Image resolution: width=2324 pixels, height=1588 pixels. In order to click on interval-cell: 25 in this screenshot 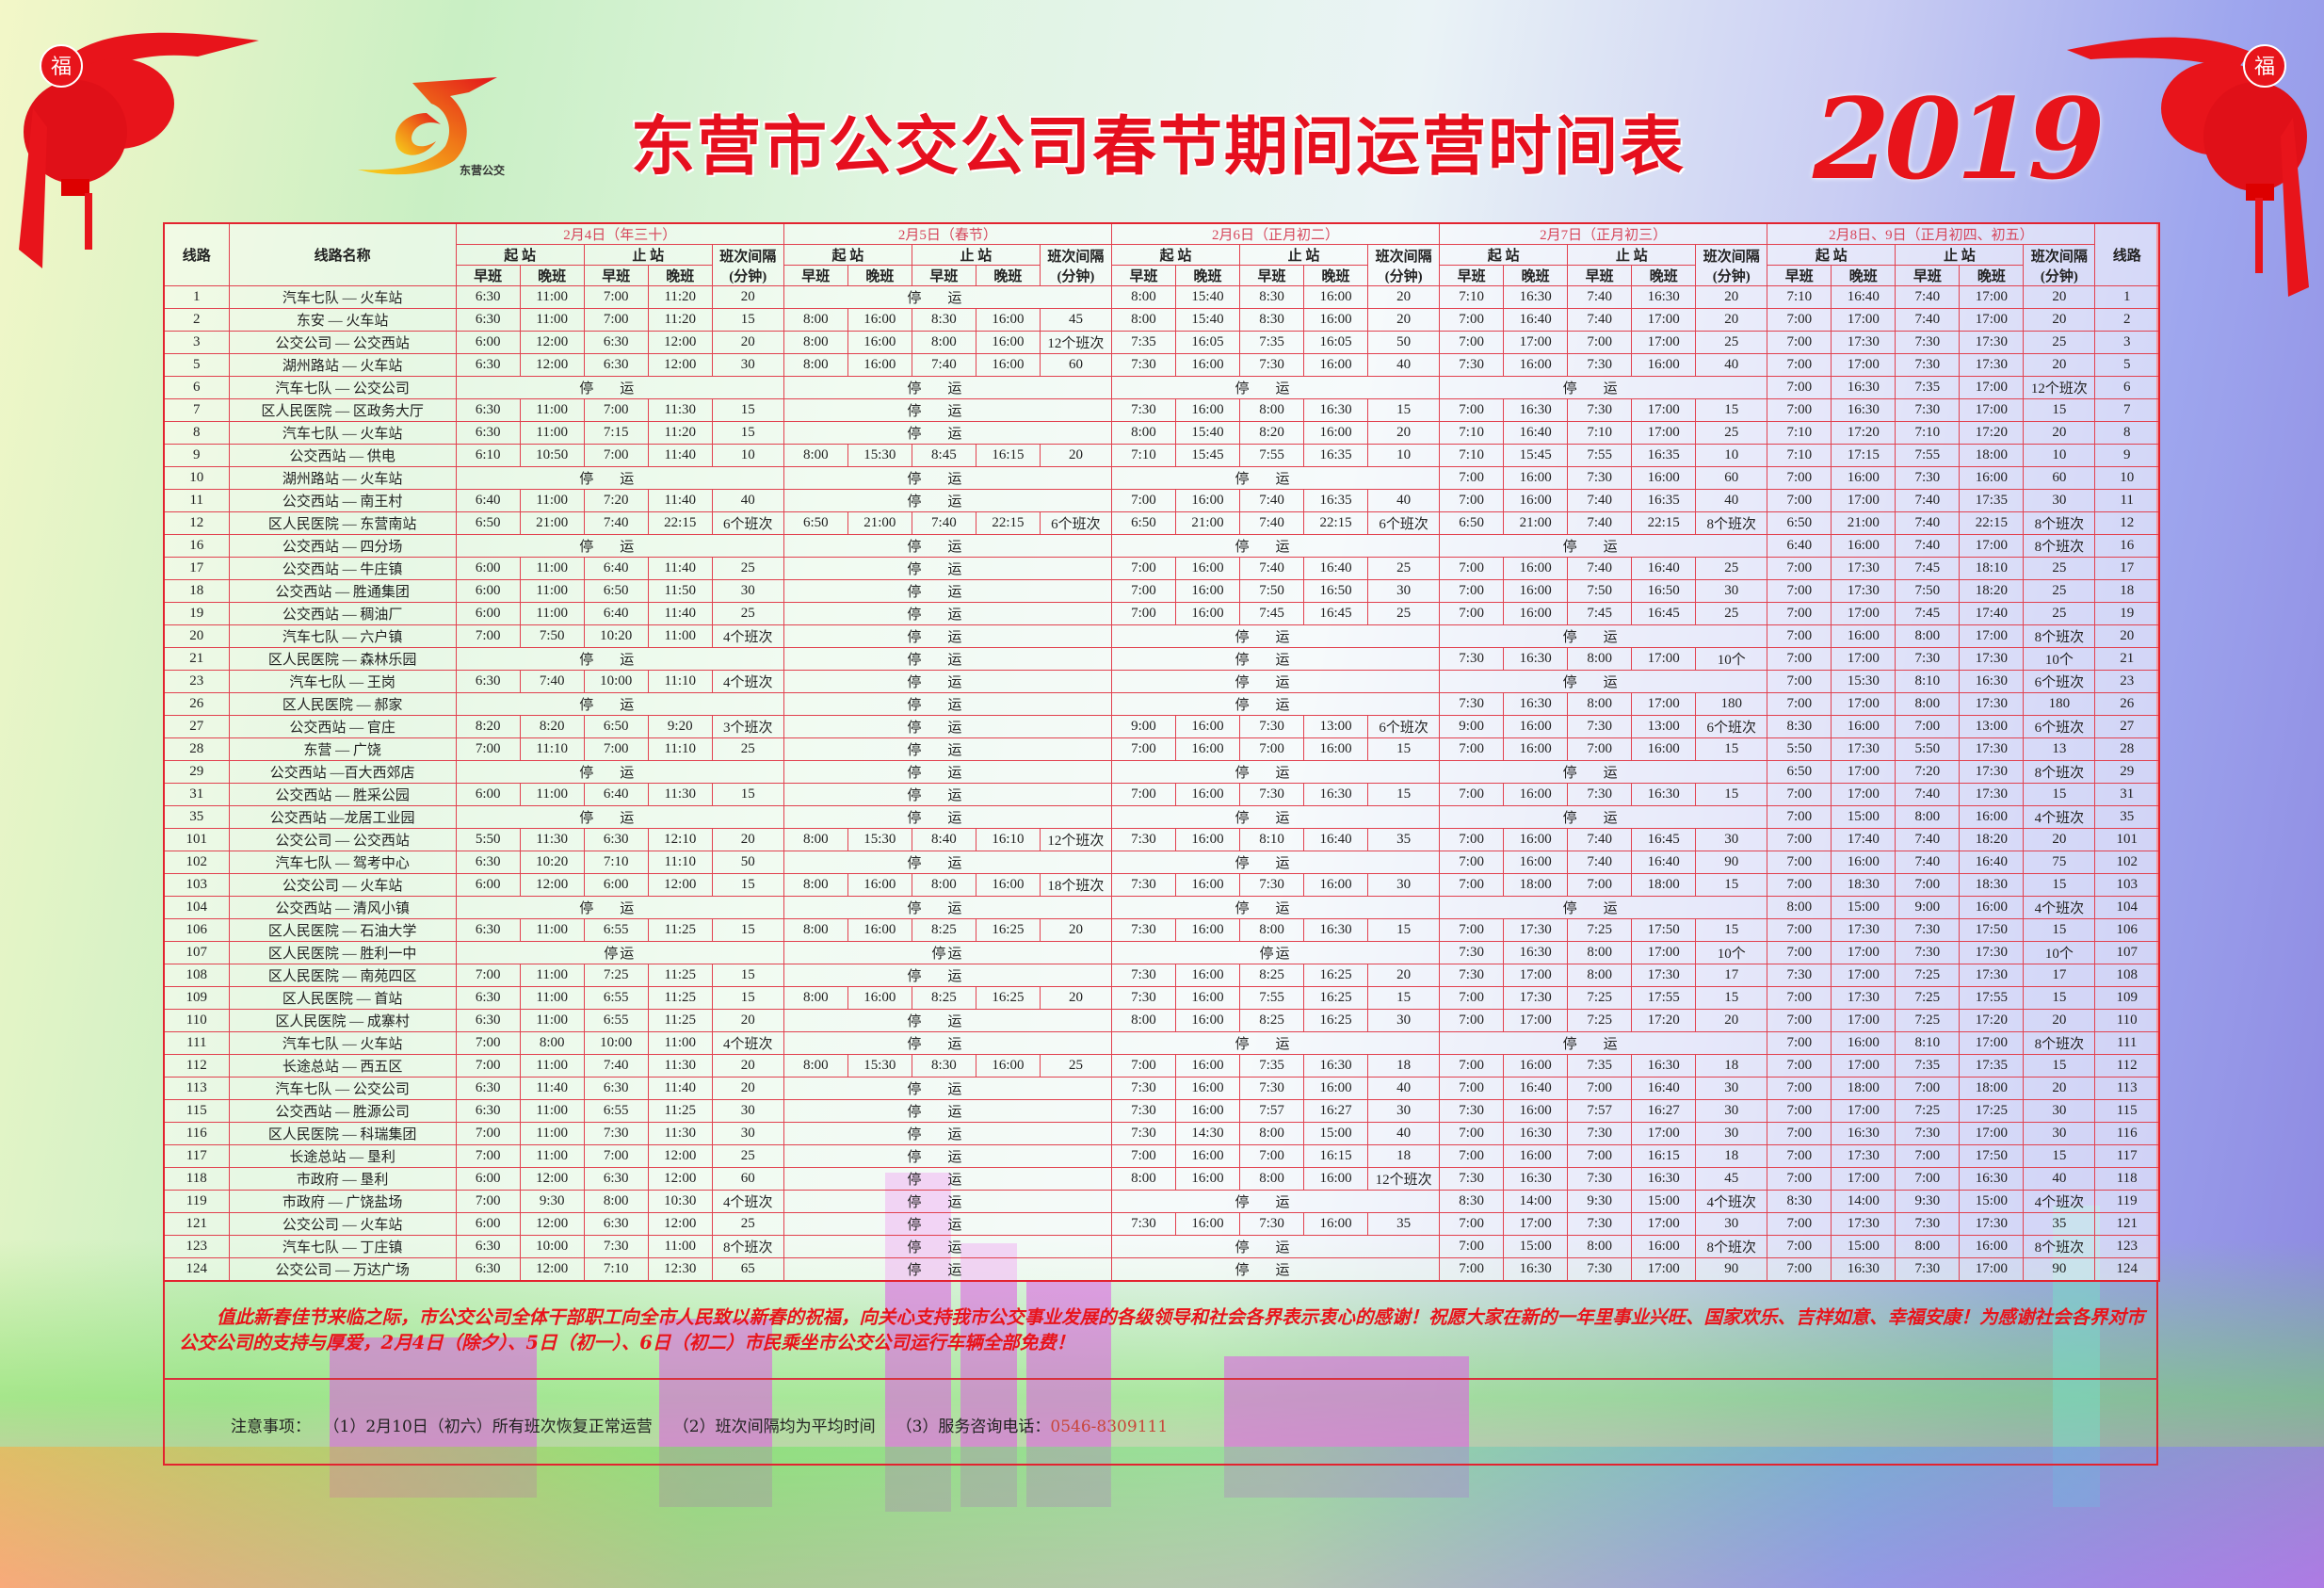, I will do `click(2059, 591)`.